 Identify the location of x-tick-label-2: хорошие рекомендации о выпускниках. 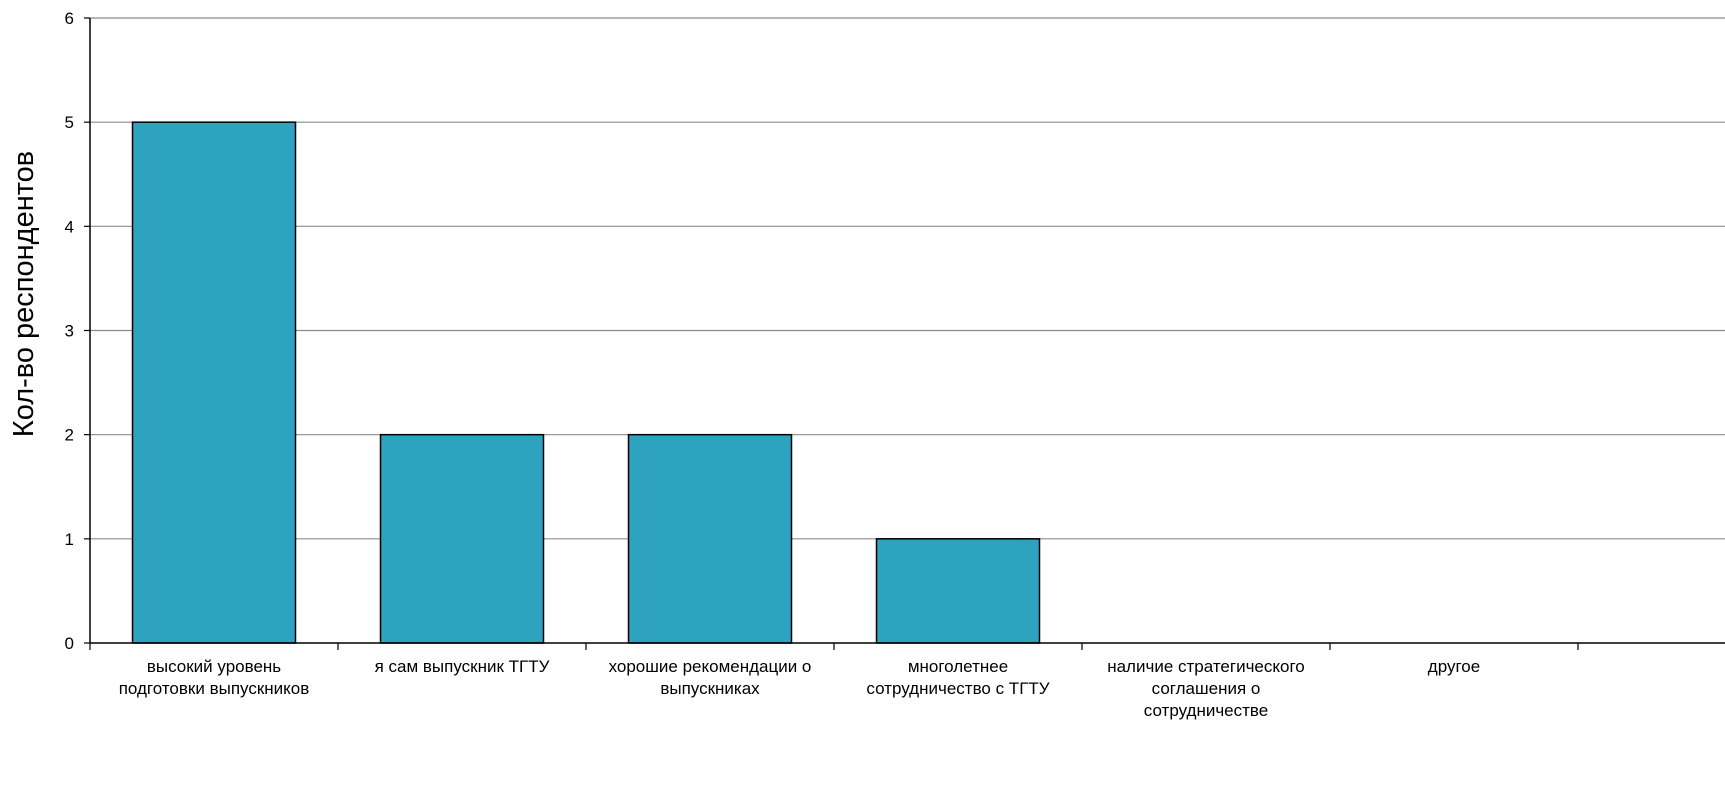
(710, 677).